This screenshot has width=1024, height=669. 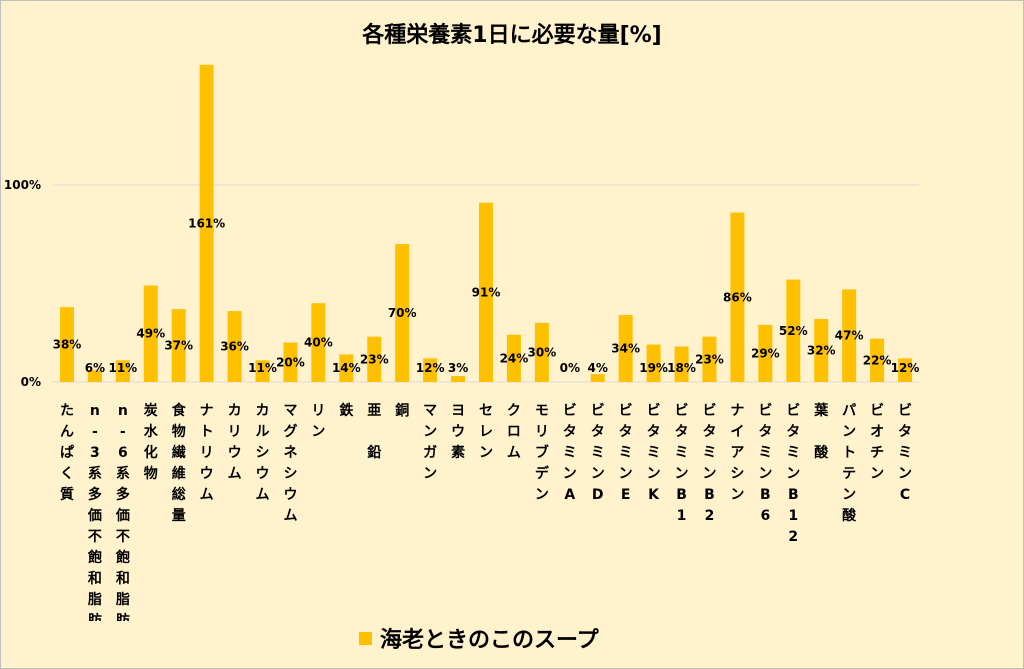 What do you see at coordinates (626, 453) in the screenshot?
I see `category-label: ビタミン E` at bounding box center [626, 453].